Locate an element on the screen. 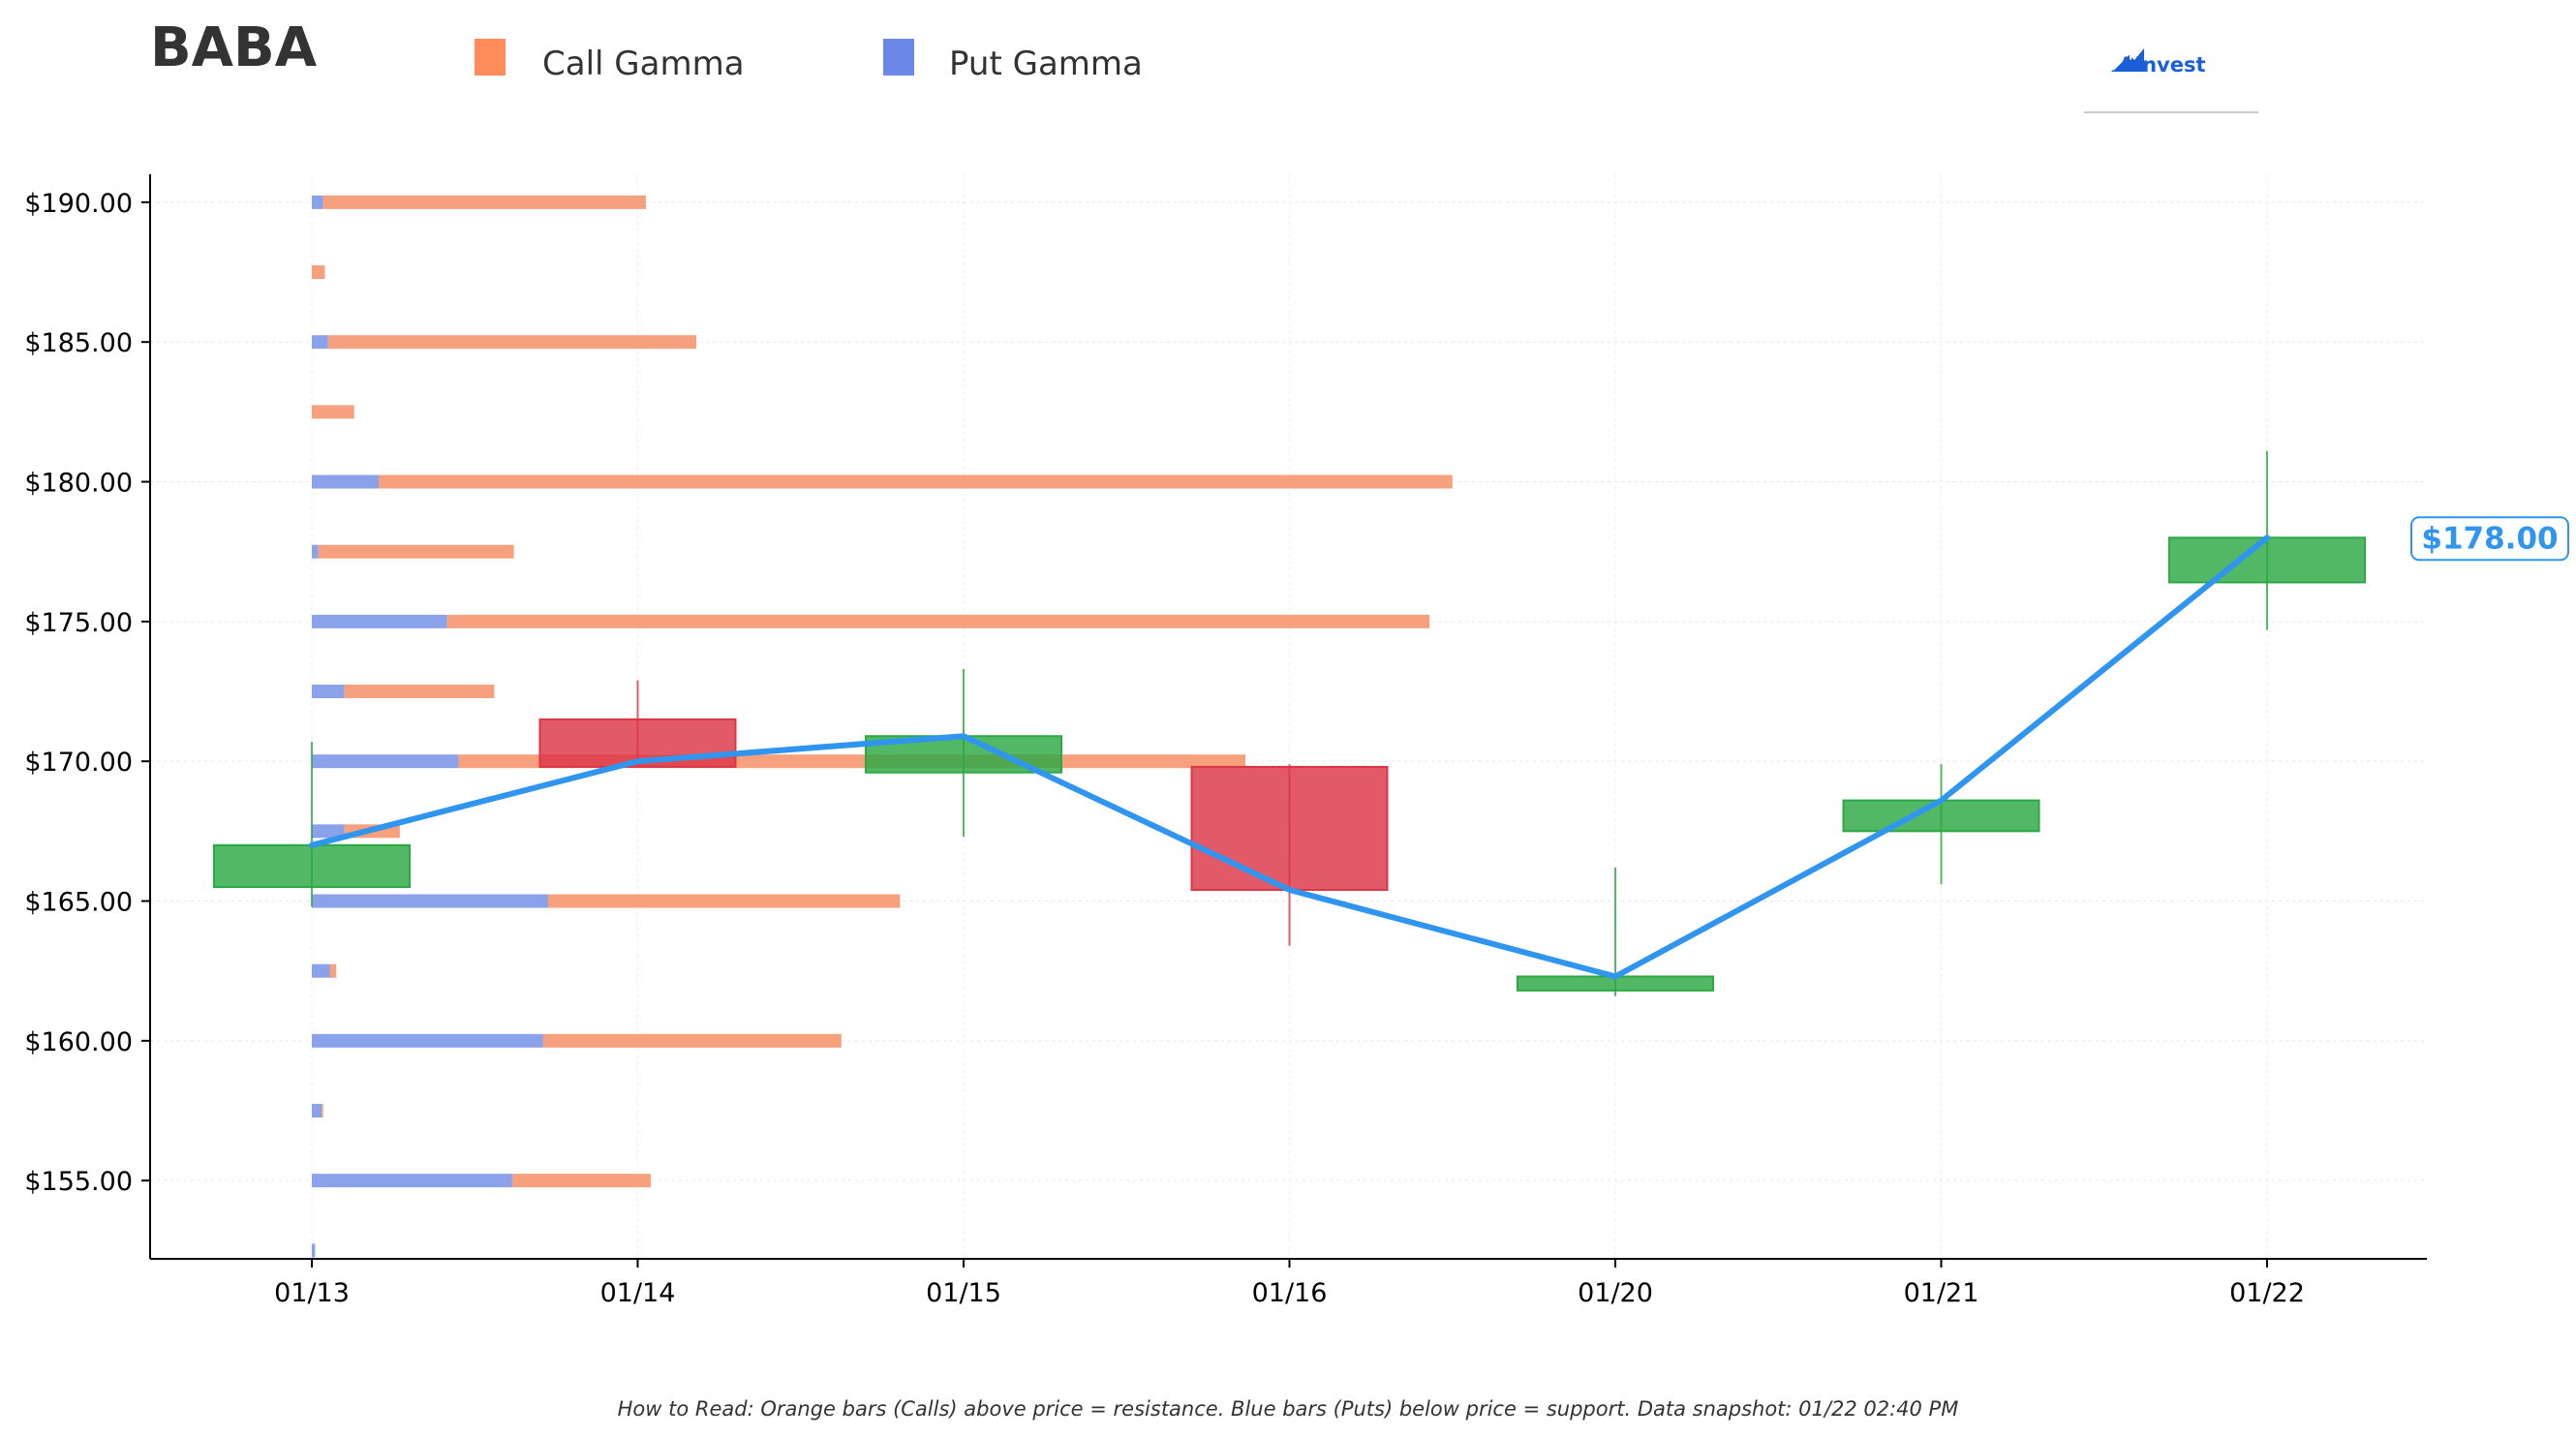 Image resolution: width=2576 pixels, height=1437 pixels. y-tick-label: $190.00 is located at coordinates (78, 204).